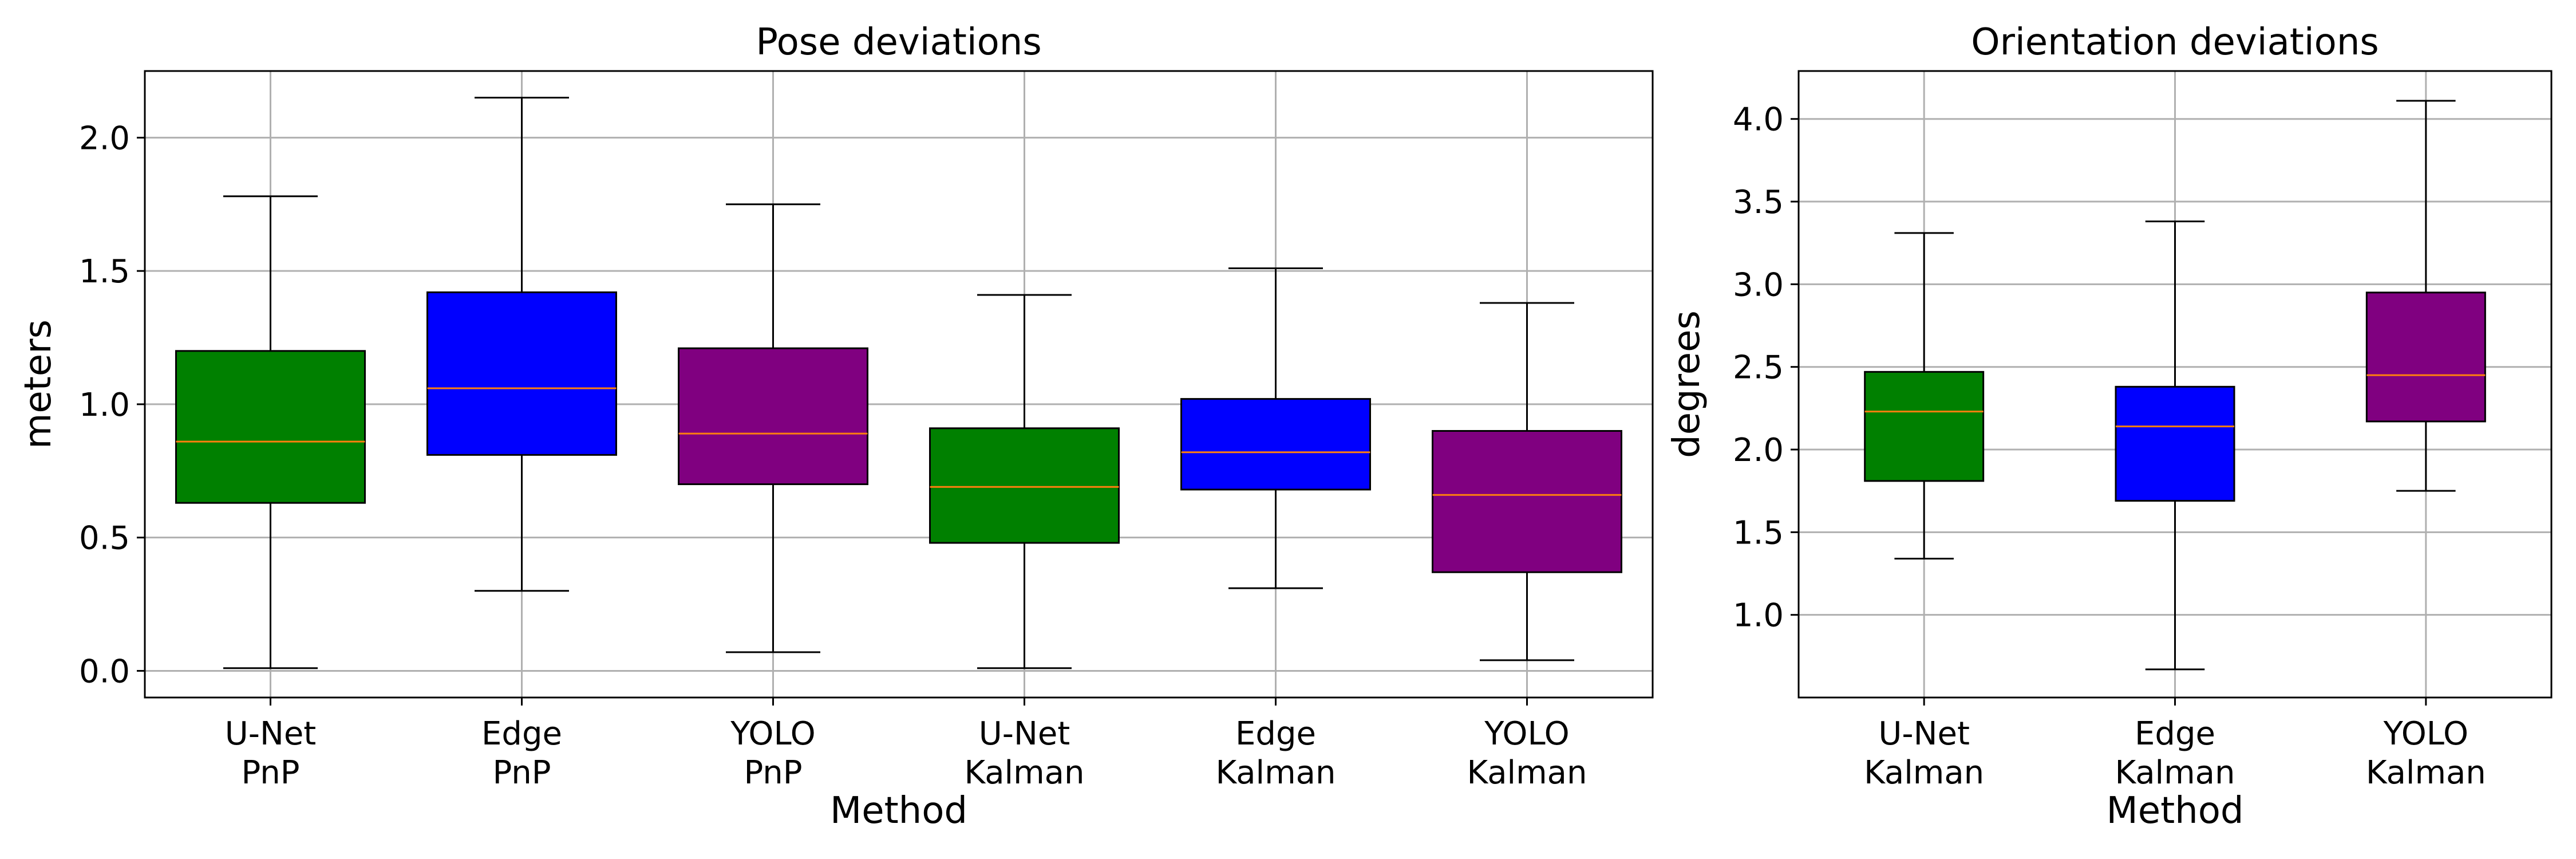 This screenshot has height=859, width=2576. I want to click on y-axis-label: meters, so click(38, 384).